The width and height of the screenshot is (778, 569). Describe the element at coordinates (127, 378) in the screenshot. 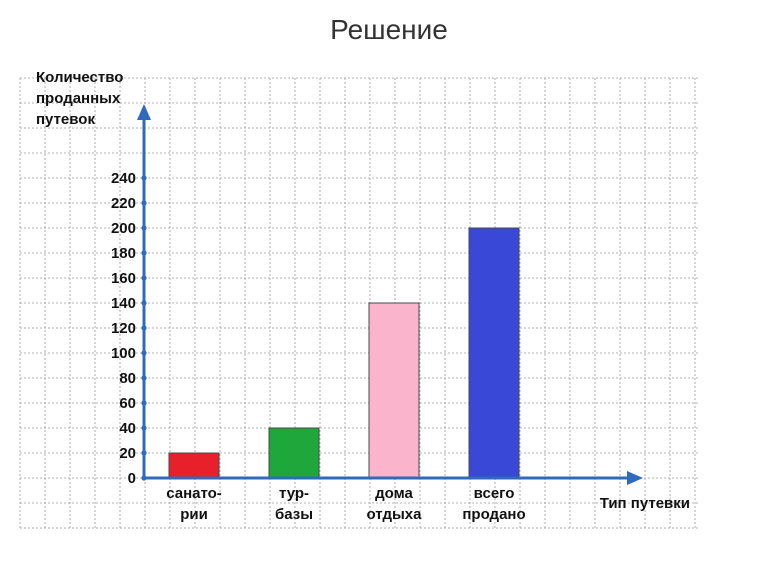

I see `y-tick-label: 80` at that location.